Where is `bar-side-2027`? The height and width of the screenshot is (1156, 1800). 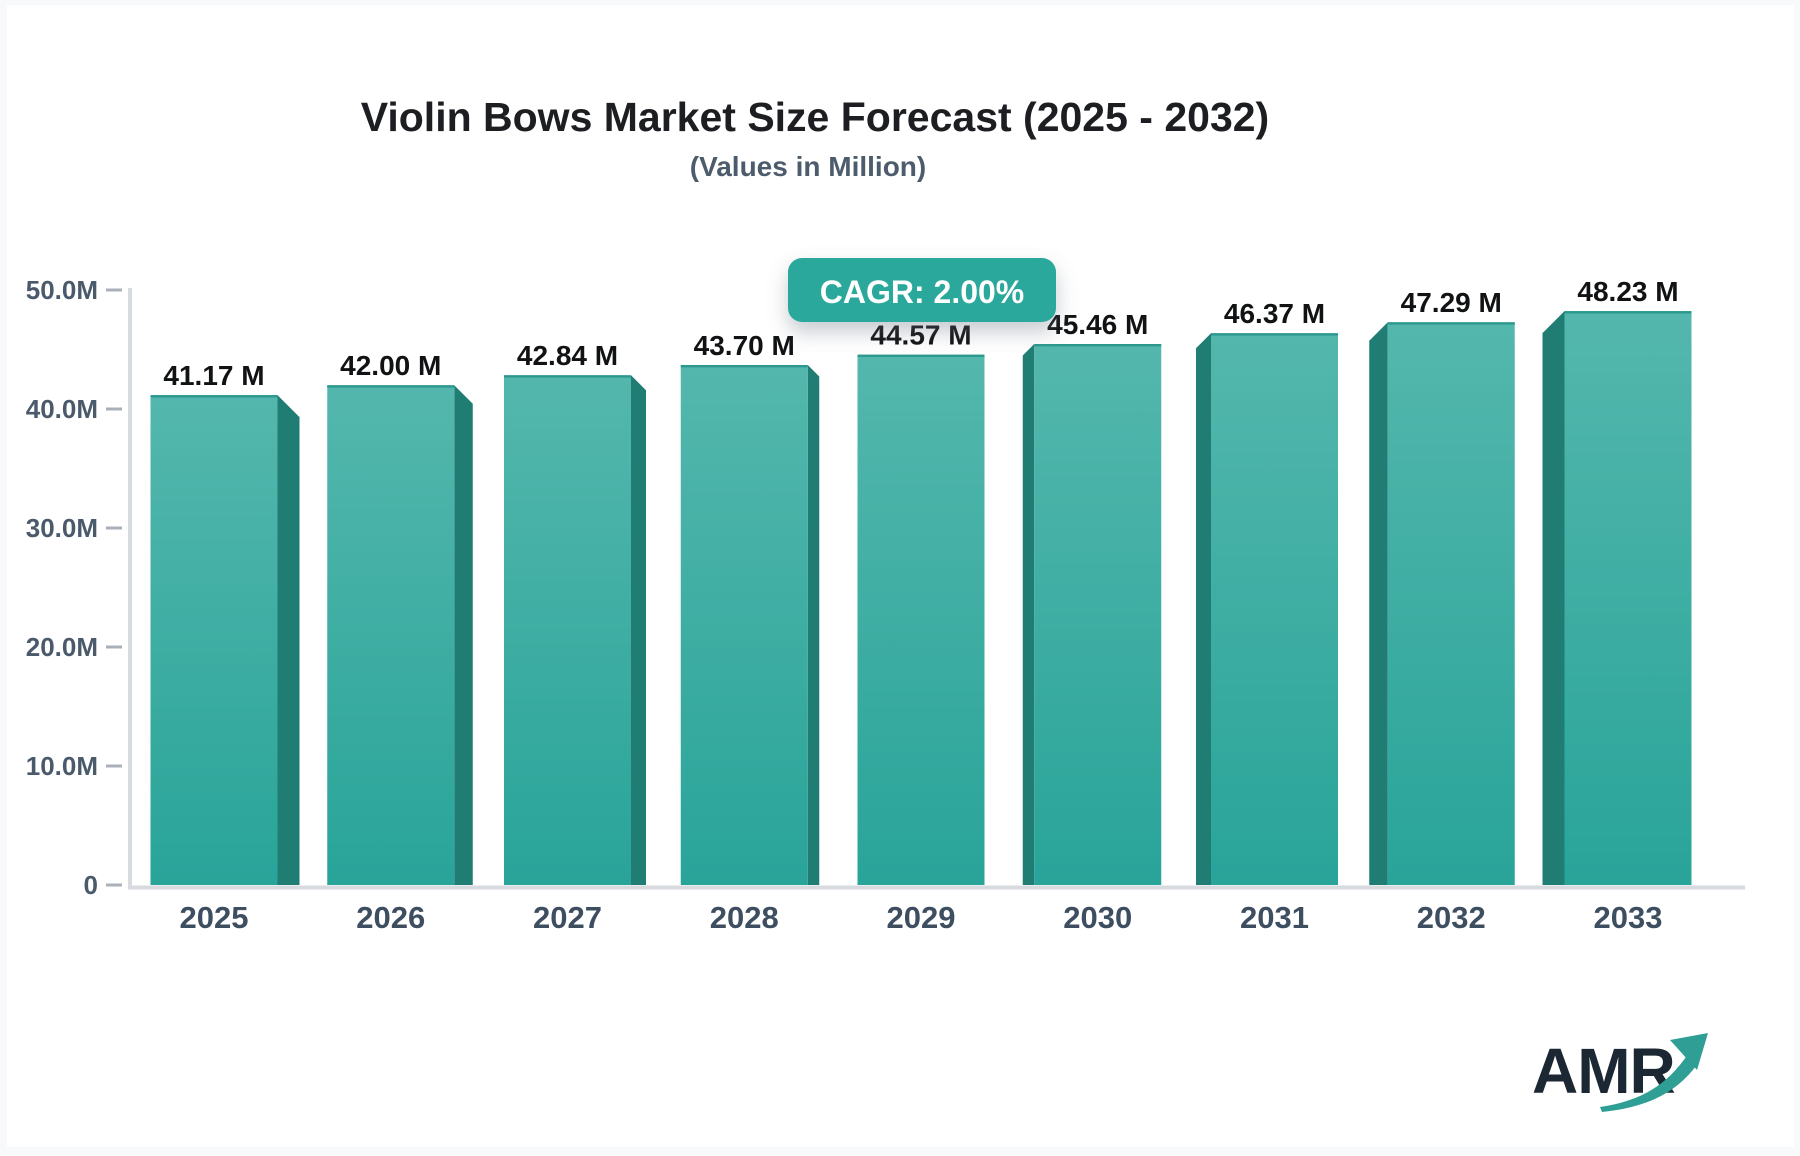 bar-side-2027 is located at coordinates (638, 630).